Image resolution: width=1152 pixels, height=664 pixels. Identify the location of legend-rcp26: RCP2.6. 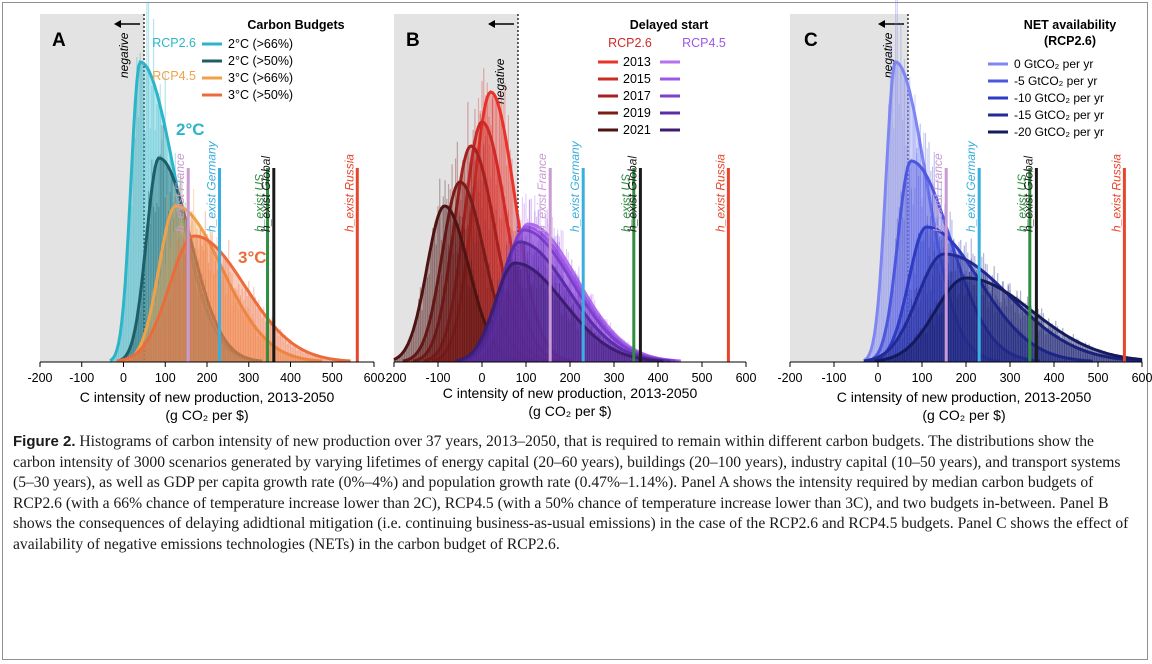
(174, 43).